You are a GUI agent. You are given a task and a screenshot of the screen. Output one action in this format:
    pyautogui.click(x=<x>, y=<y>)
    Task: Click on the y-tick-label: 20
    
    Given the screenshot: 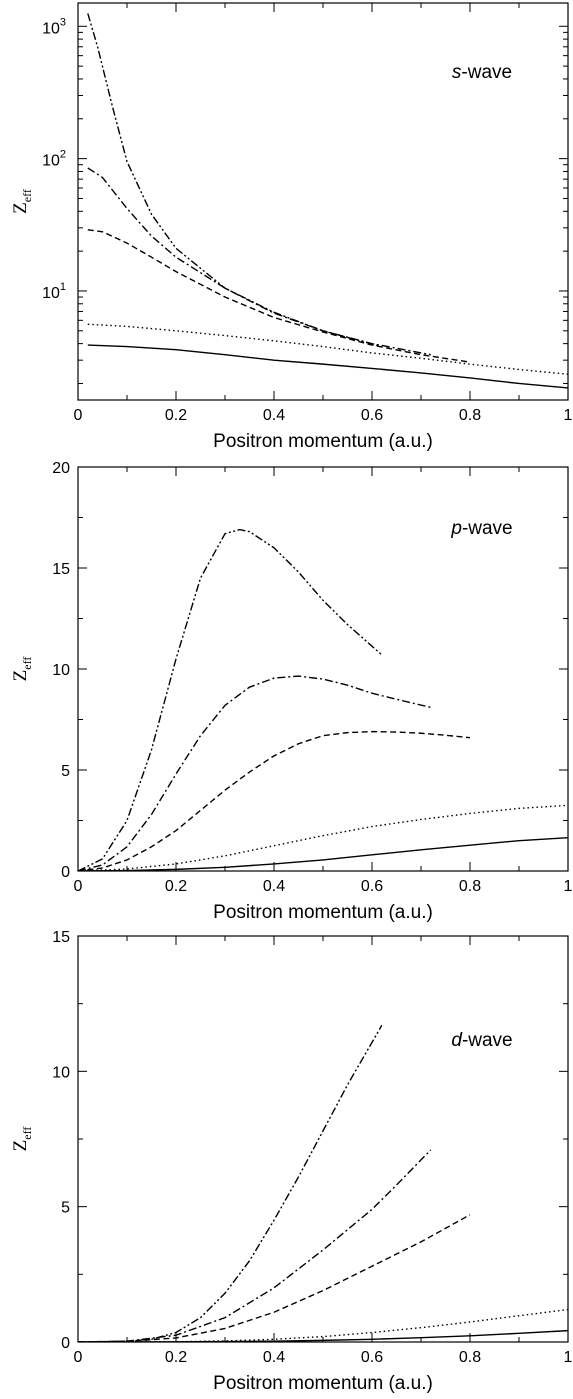 What is the action you would take?
    pyautogui.click(x=61, y=468)
    